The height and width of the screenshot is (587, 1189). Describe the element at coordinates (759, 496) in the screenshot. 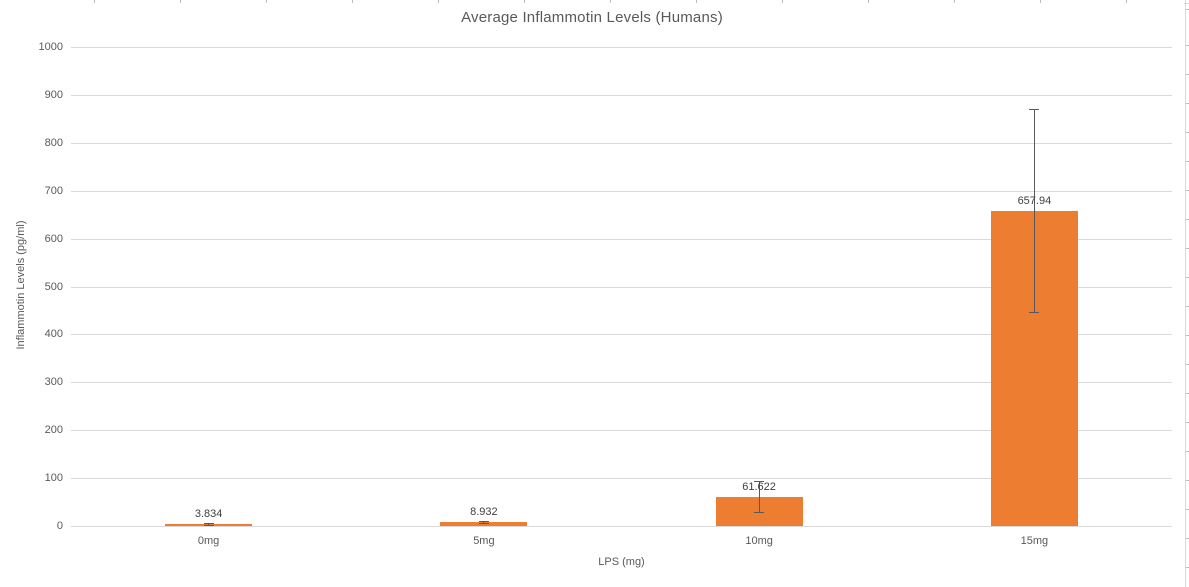

I see `error-bar-10mg` at that location.